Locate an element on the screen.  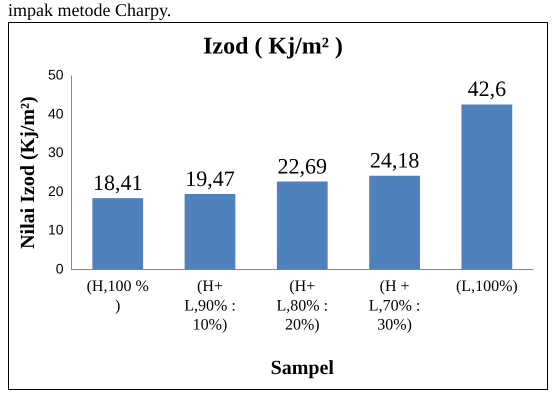
x-tick-label: (L,100%) is located at coordinates (487, 287).